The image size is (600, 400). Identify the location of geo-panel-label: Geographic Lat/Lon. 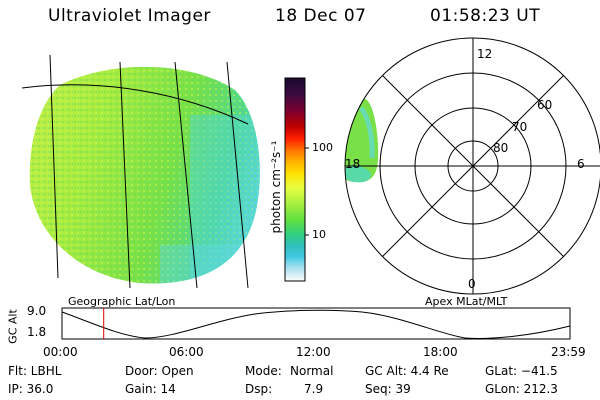
(122, 301).